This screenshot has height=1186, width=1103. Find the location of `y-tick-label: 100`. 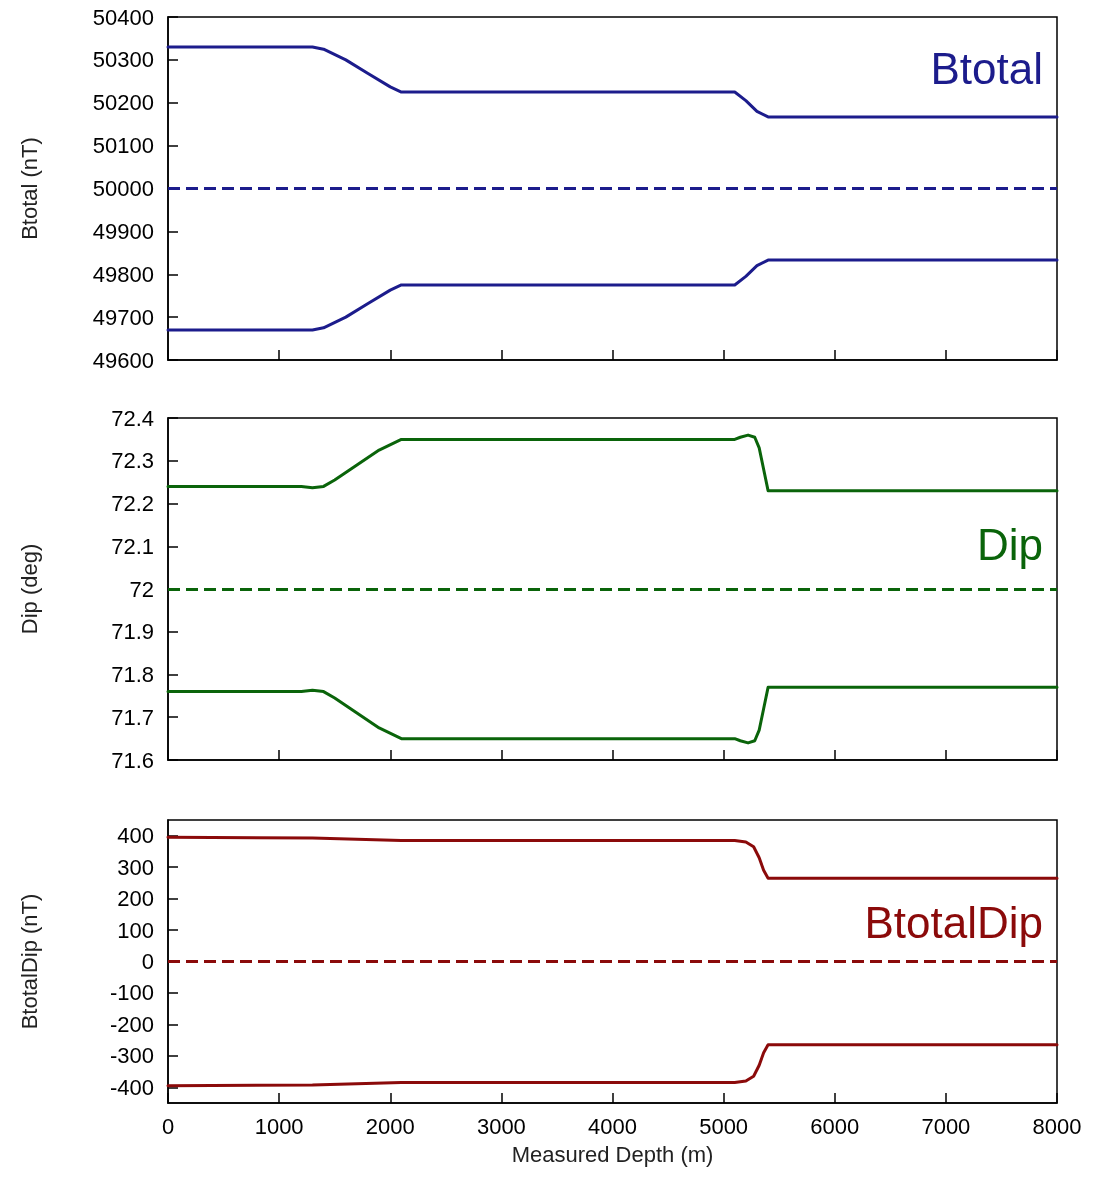

y-tick-label: 100 is located at coordinates (135, 930).